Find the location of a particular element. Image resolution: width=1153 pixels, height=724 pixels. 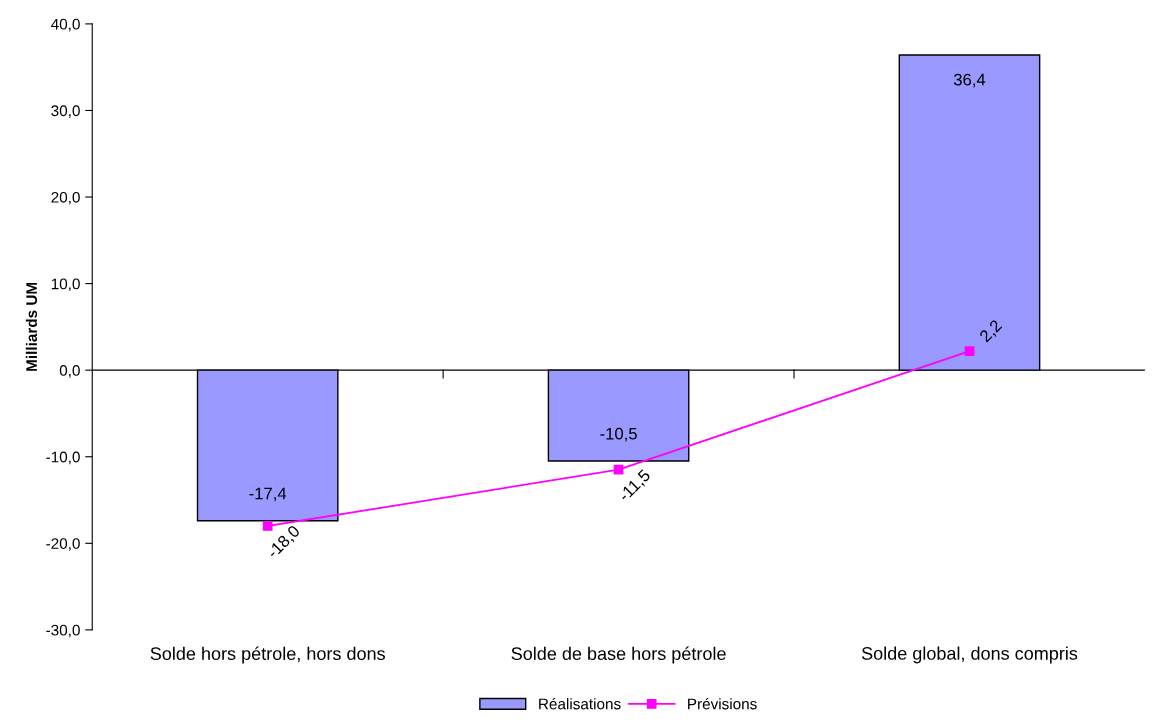

y-tick-label: 40,0 is located at coordinates (65, 25).